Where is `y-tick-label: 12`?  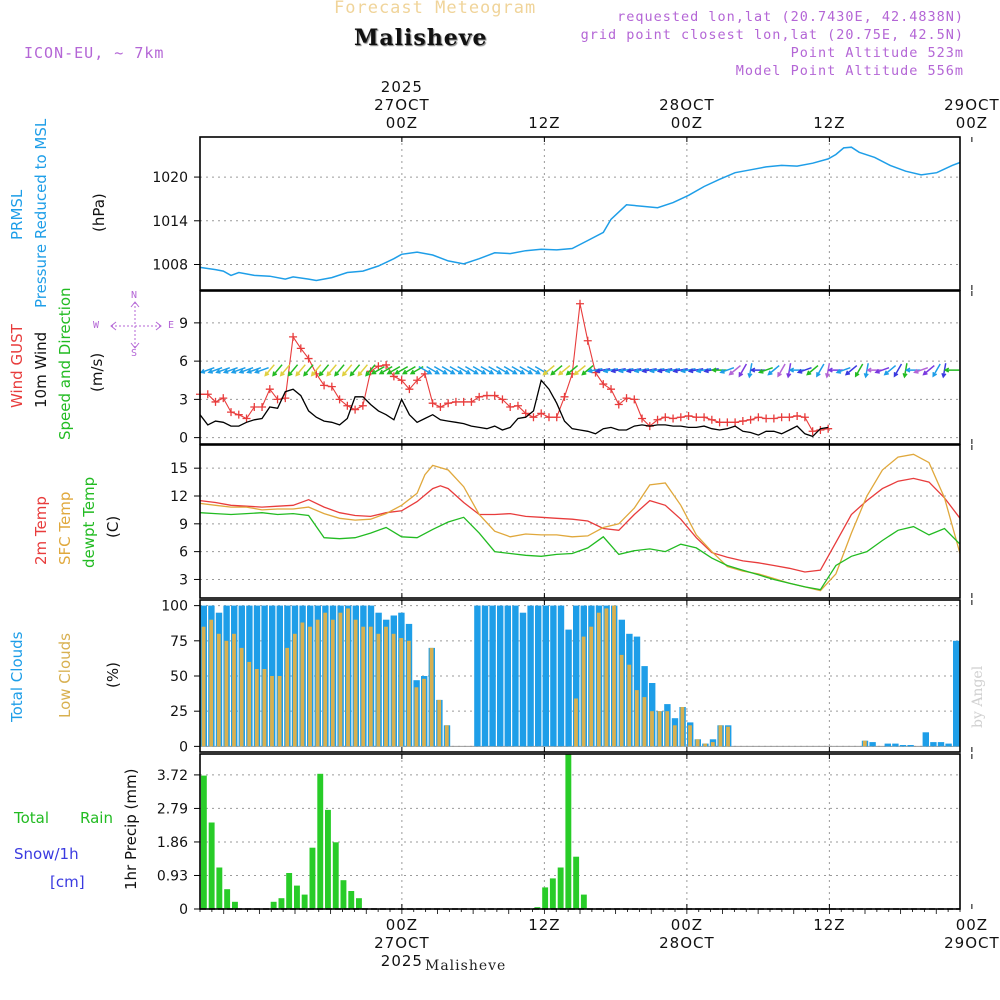 y-tick-label: 12 is located at coordinates (179, 497).